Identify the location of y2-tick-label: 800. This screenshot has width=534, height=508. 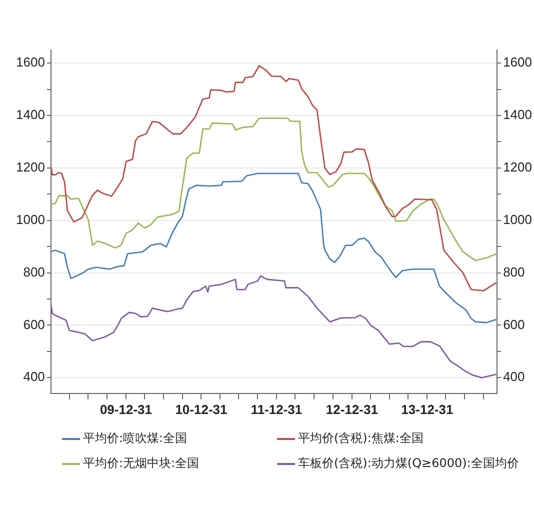
(514, 272).